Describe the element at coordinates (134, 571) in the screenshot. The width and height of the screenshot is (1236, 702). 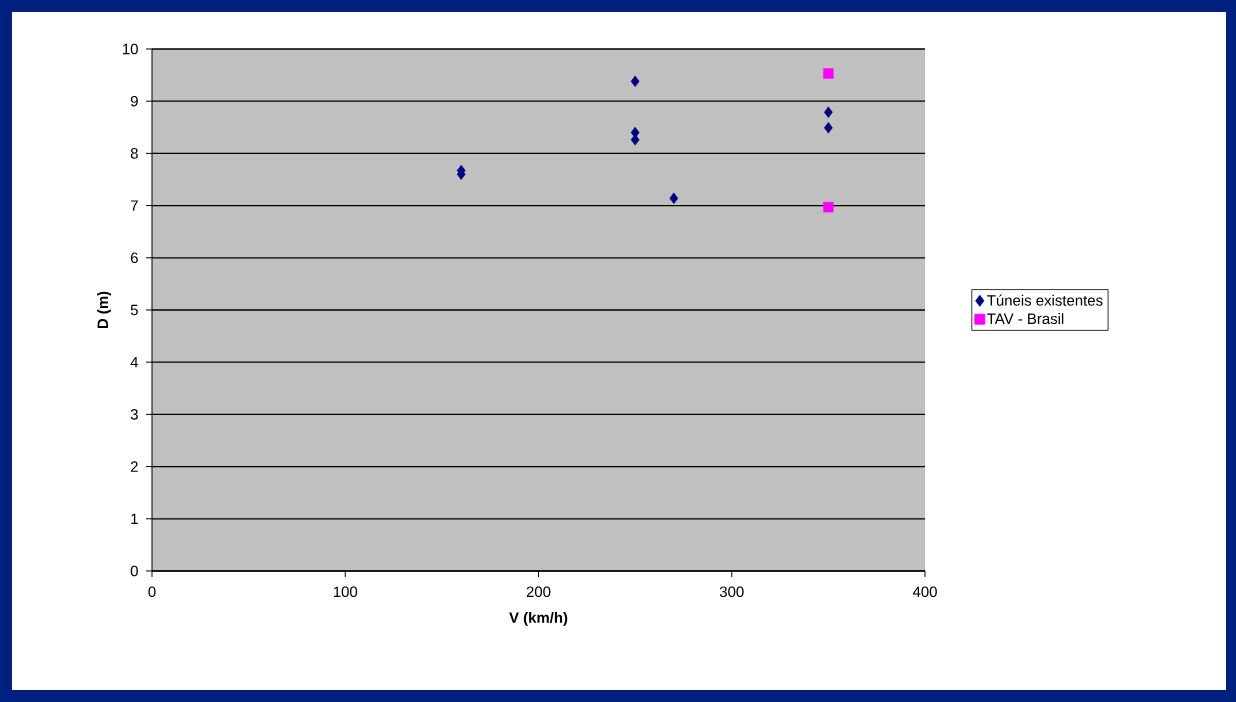
I see `y-tick-label: 0` at that location.